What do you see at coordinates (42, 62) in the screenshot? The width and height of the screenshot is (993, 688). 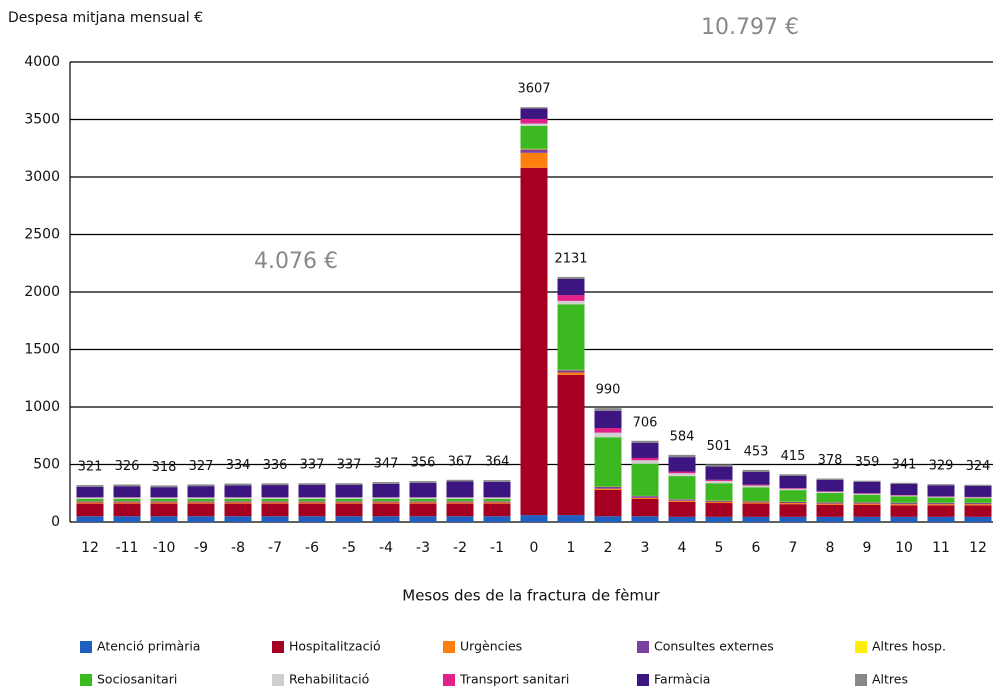 I see `y-tick-label: 4000` at bounding box center [42, 62].